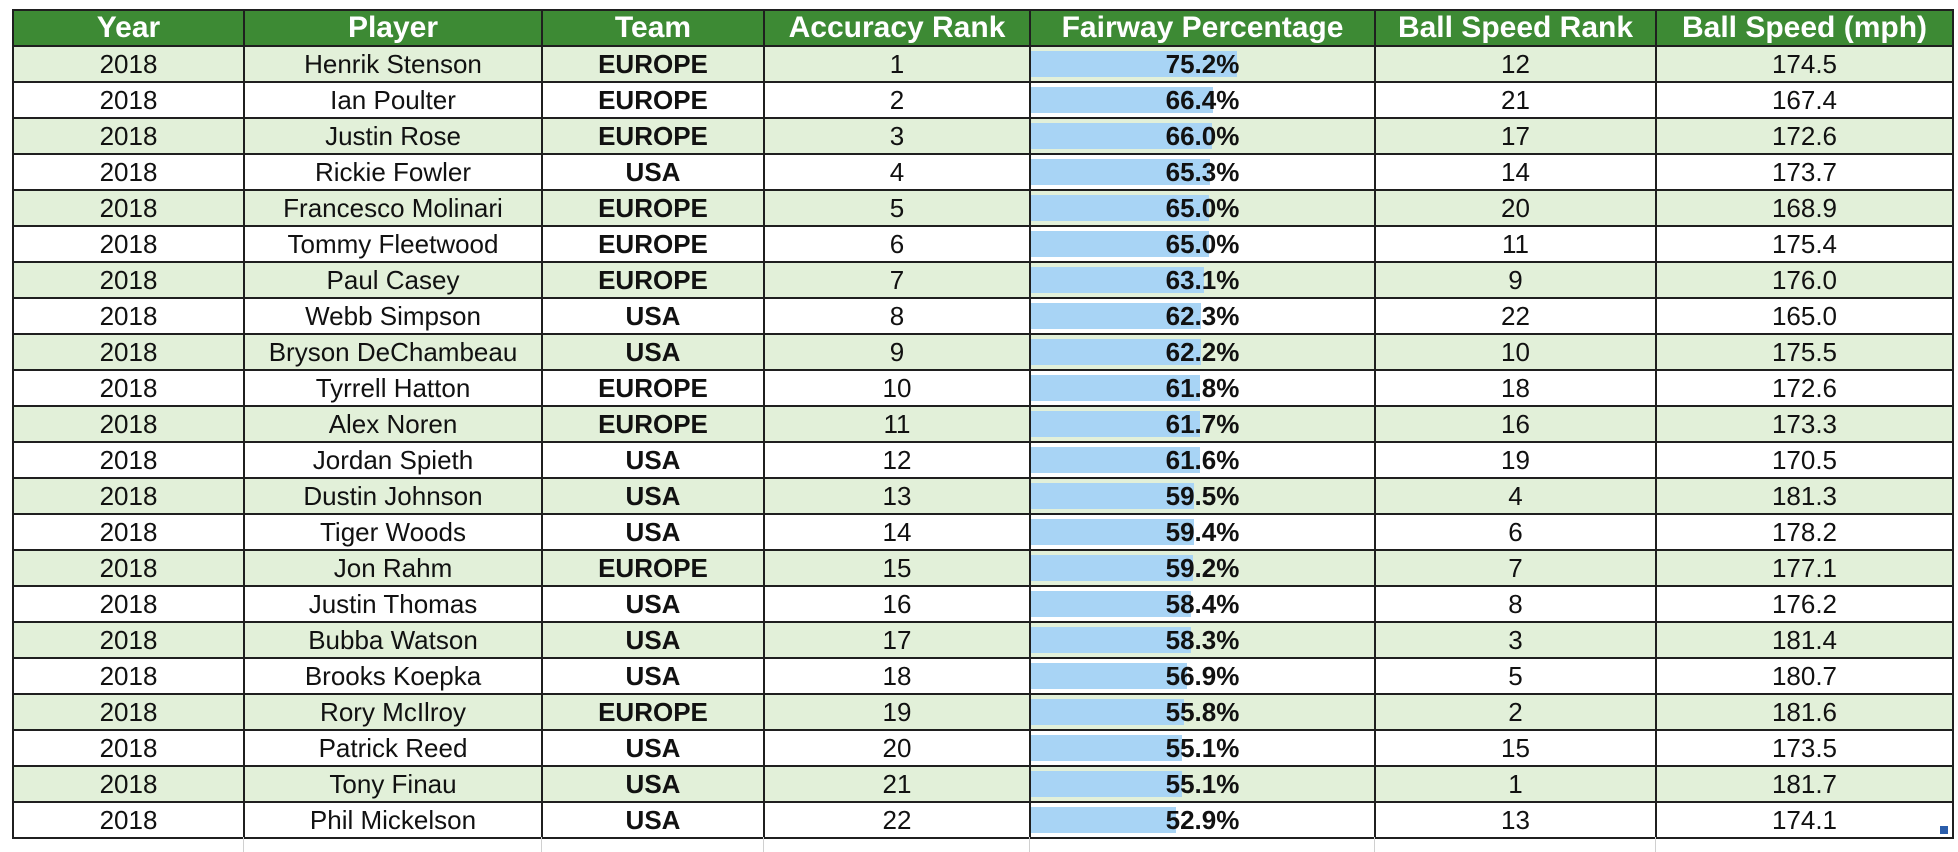  Describe the element at coordinates (897, 208) in the screenshot. I see `accuracy-rank-cell: 5` at that location.